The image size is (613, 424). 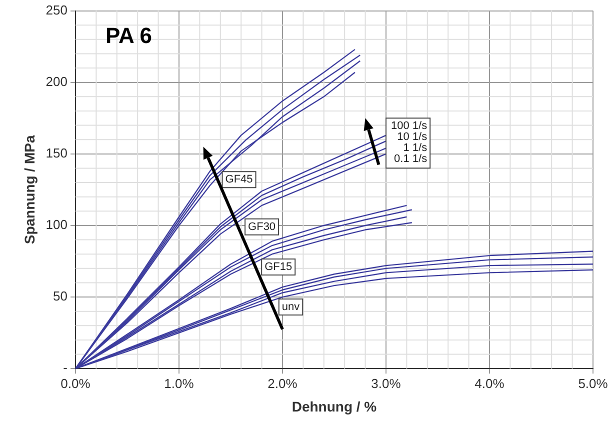 What do you see at coordinates (29, 189) in the screenshot?
I see `y-axis-title: Spannung / MPa` at bounding box center [29, 189].